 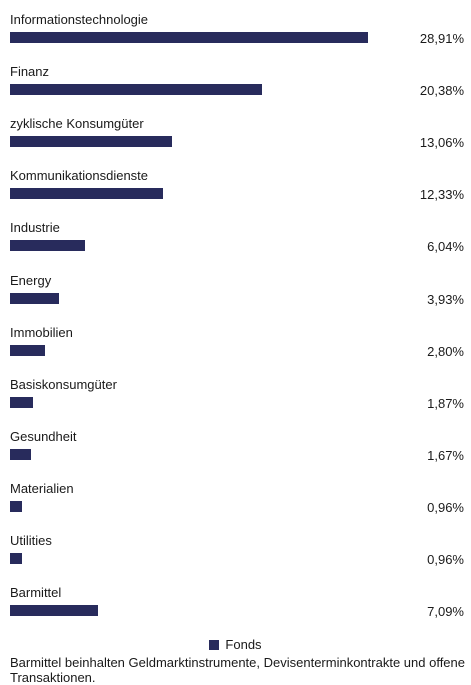 What do you see at coordinates (235, 351) in the screenshot?
I see `bar-row: Immobilien 2,80%` at bounding box center [235, 351].